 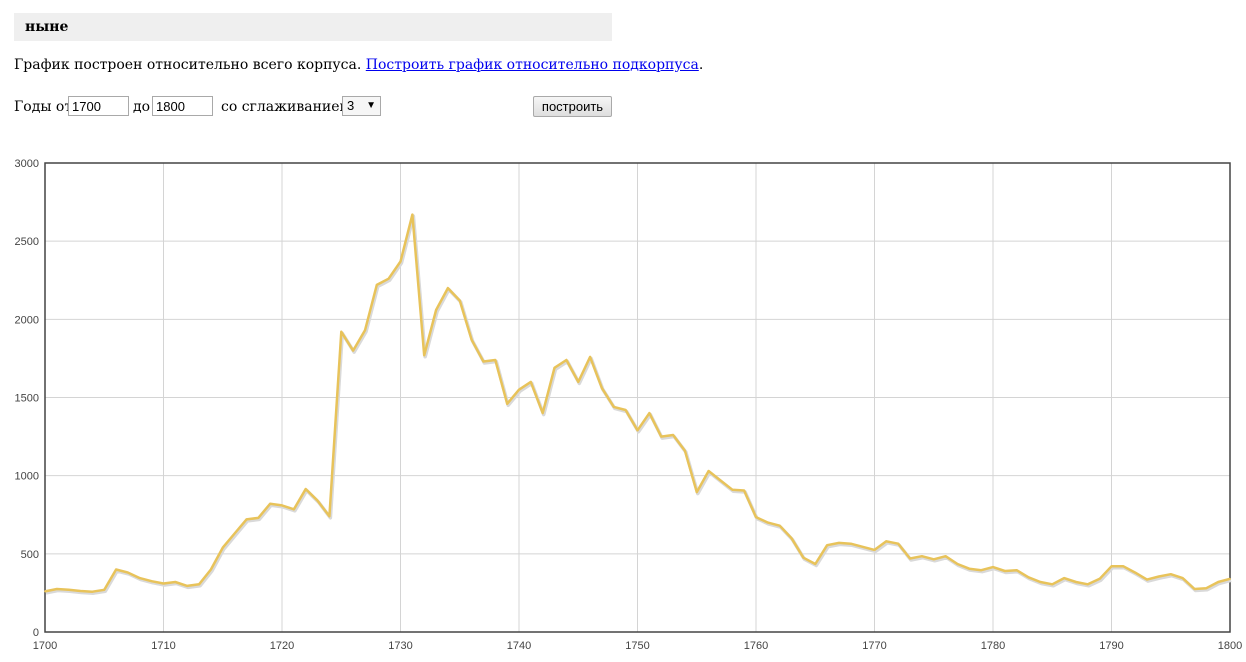 I want to click on y-tick-label: 500, so click(x=30, y=555).